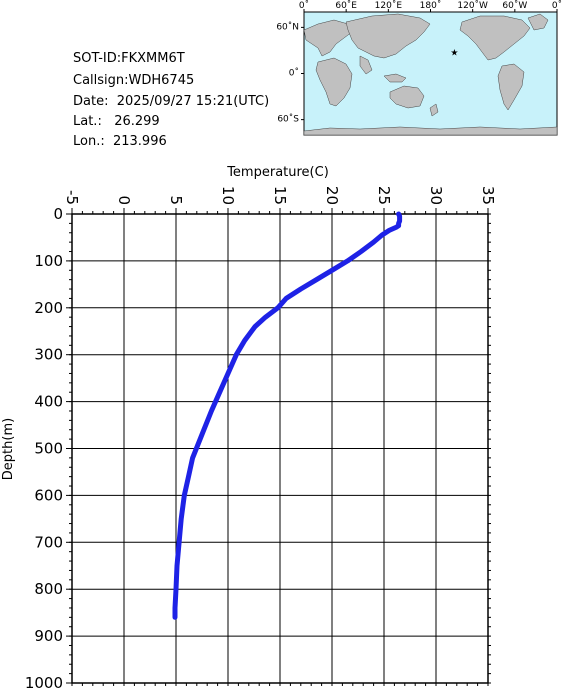 The height and width of the screenshot is (690, 564). What do you see at coordinates (48, 308) in the screenshot?
I see `y-tick-label: 200` at bounding box center [48, 308].